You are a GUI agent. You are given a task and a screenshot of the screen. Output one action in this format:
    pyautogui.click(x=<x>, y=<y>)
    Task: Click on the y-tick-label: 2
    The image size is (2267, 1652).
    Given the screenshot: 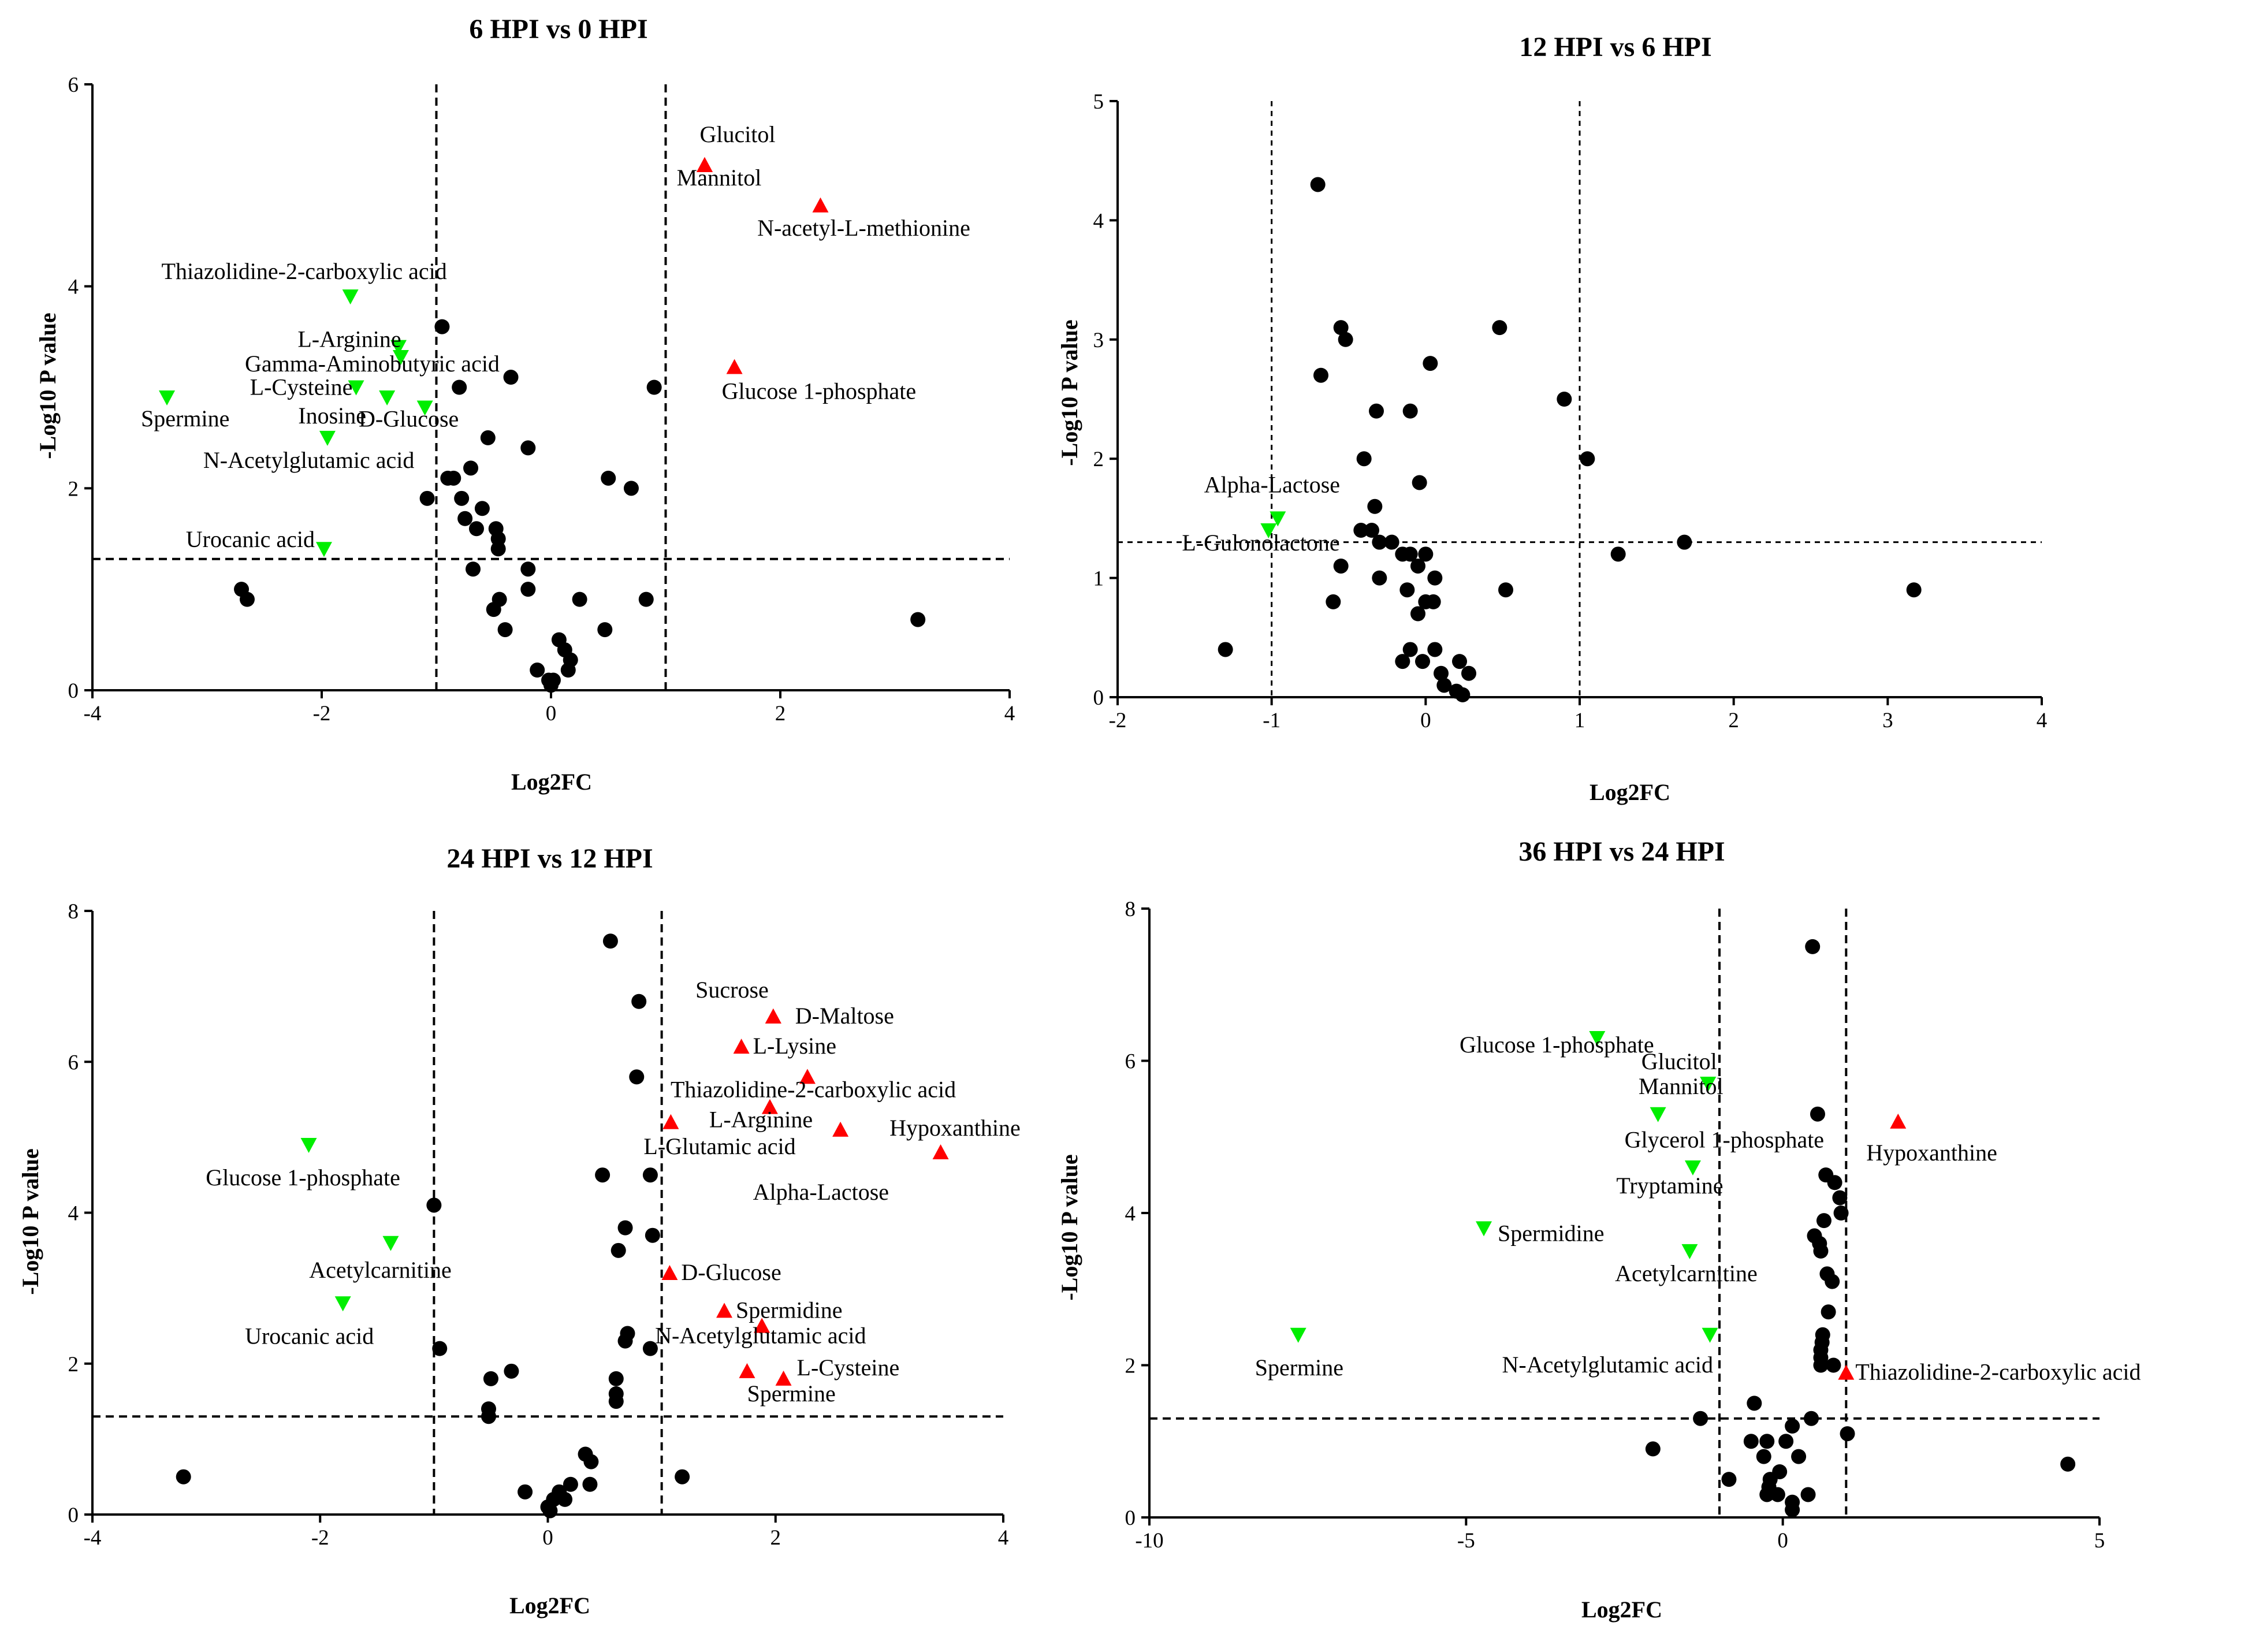 What is the action you would take?
    pyautogui.click(x=1098, y=460)
    